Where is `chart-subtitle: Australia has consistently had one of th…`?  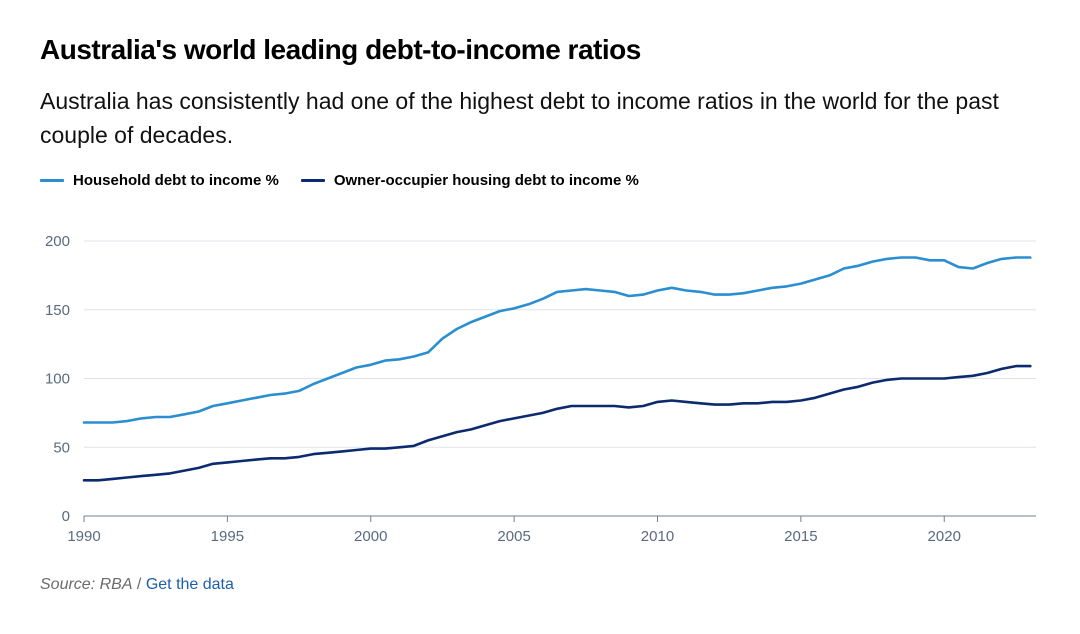 chart-subtitle: Australia has consistently had one of th… is located at coordinates (519, 118).